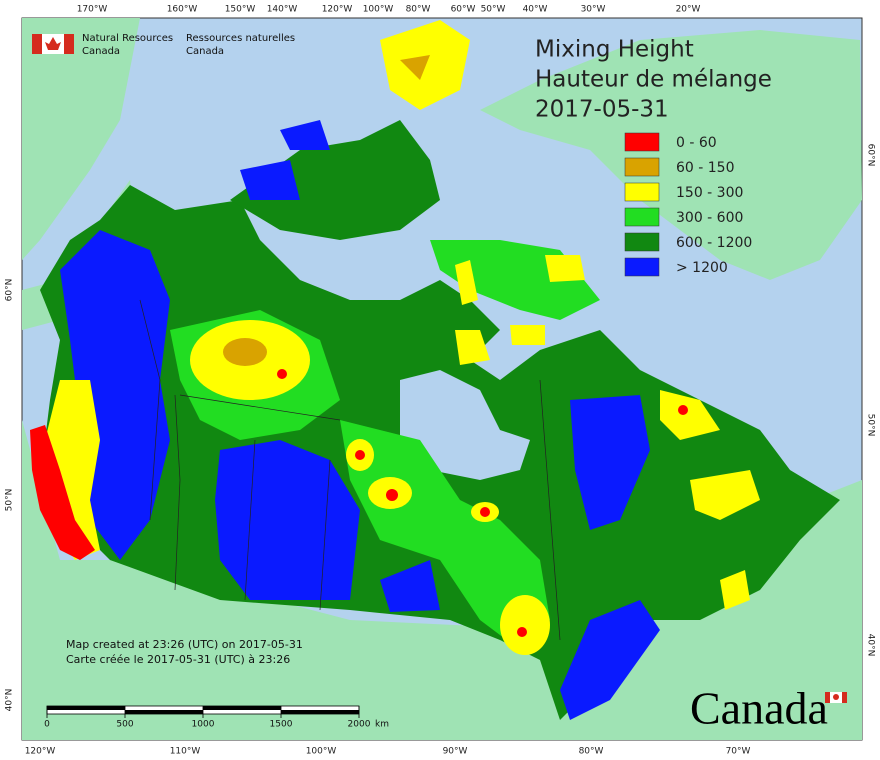  Describe the element at coordinates (81, 139) in the screenshot. I see `land` at that location.